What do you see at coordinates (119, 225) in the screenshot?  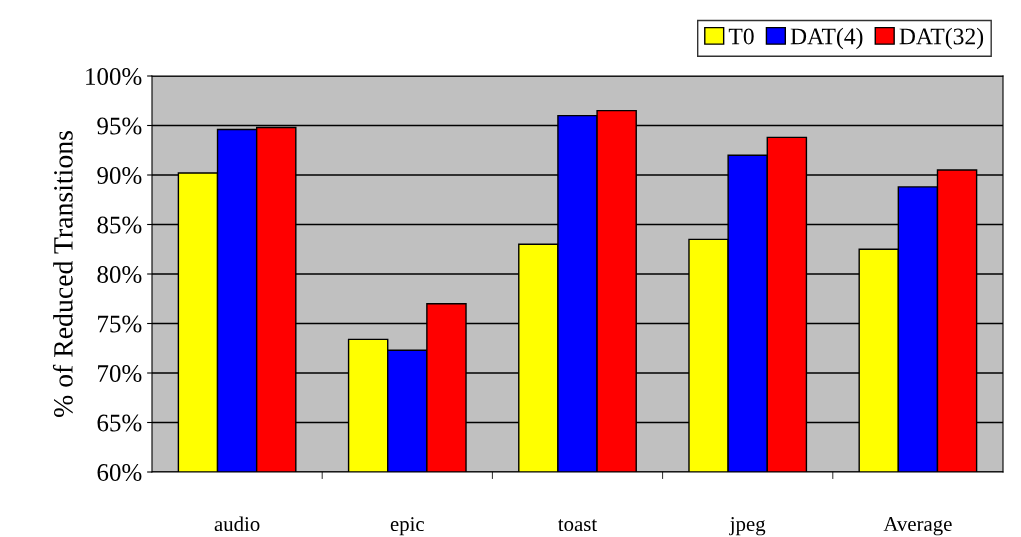 I see `y-tick-label: 85%` at bounding box center [119, 225].